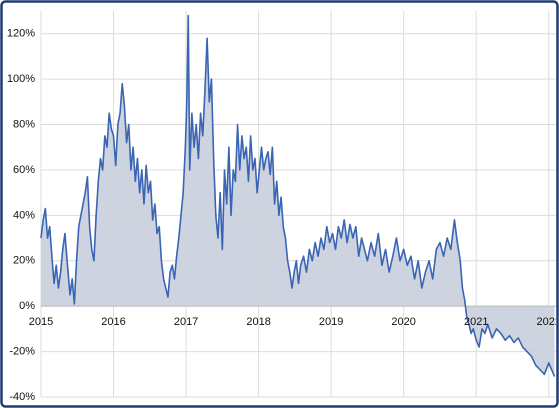  I want to click on y-tick-label: -40%, so click(22, 397).